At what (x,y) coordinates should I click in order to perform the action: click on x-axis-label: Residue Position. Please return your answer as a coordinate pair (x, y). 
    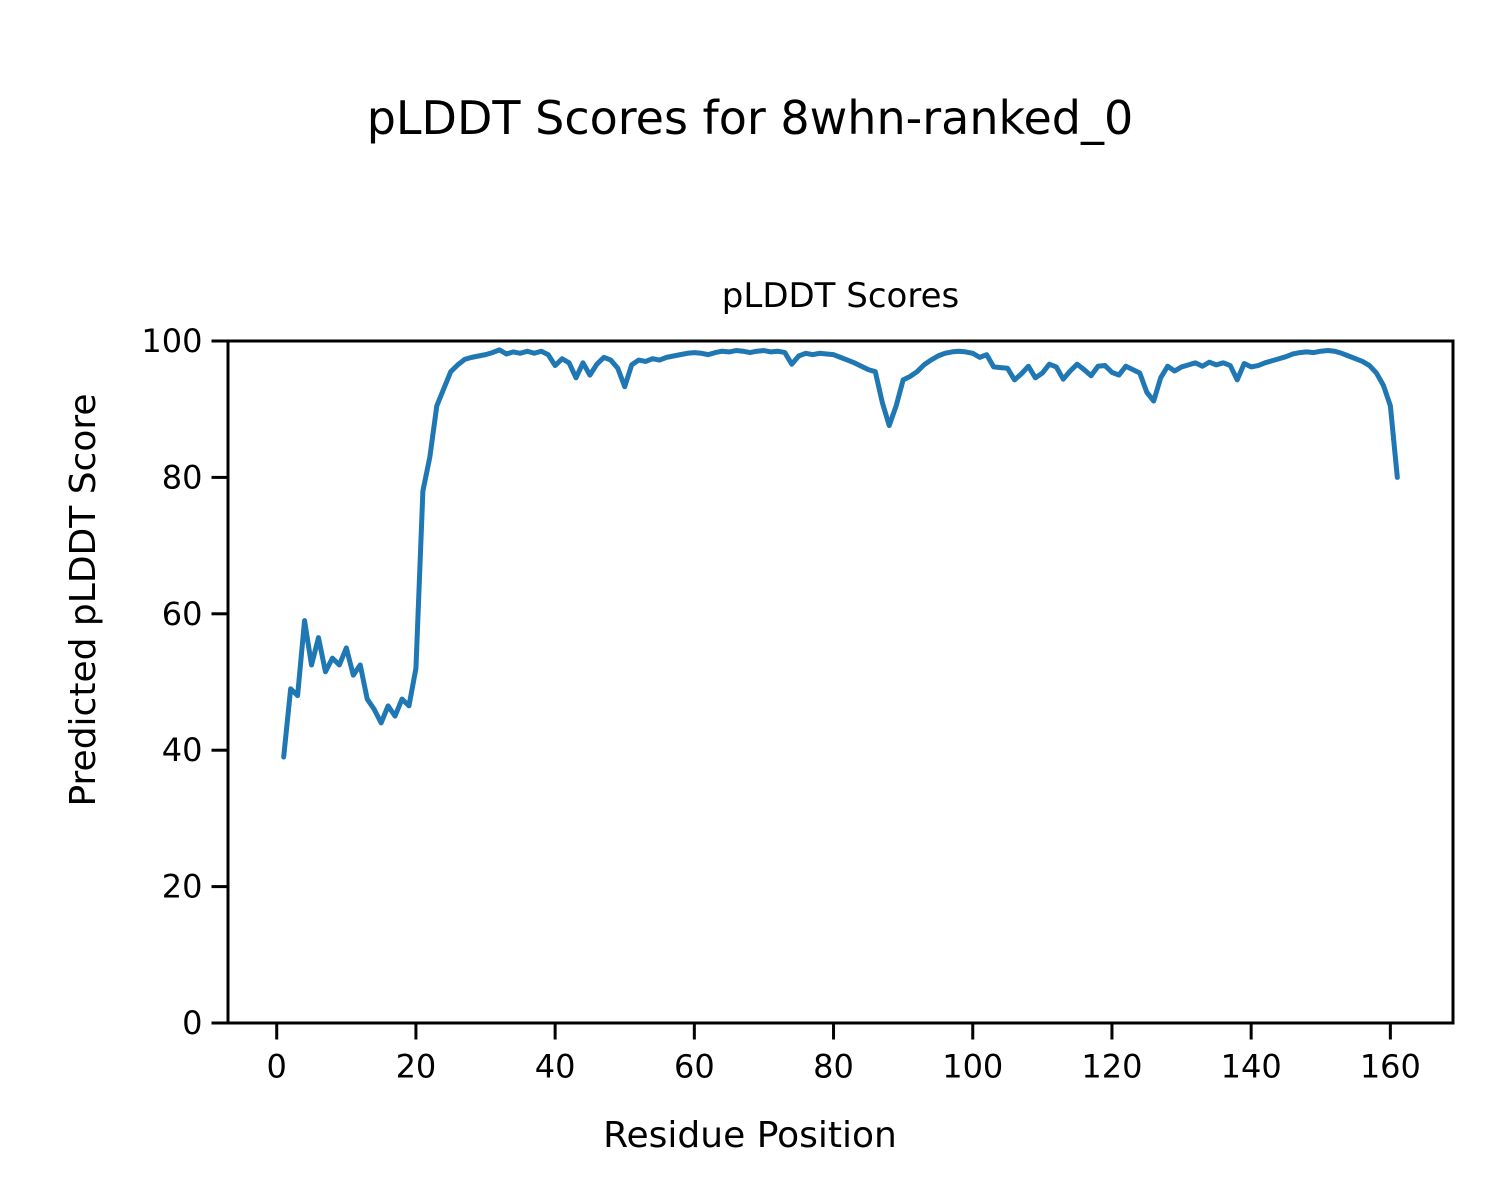
    Looking at the image, I should click on (750, 1135).